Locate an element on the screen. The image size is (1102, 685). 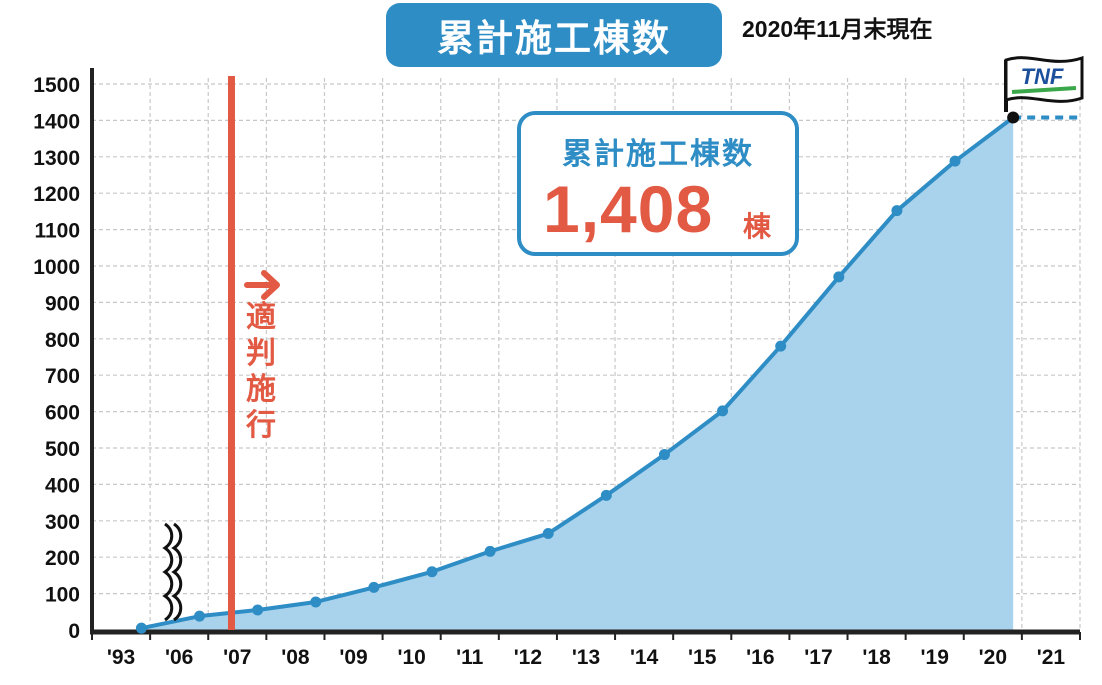
x-tick-label: '07 is located at coordinates (237, 657).